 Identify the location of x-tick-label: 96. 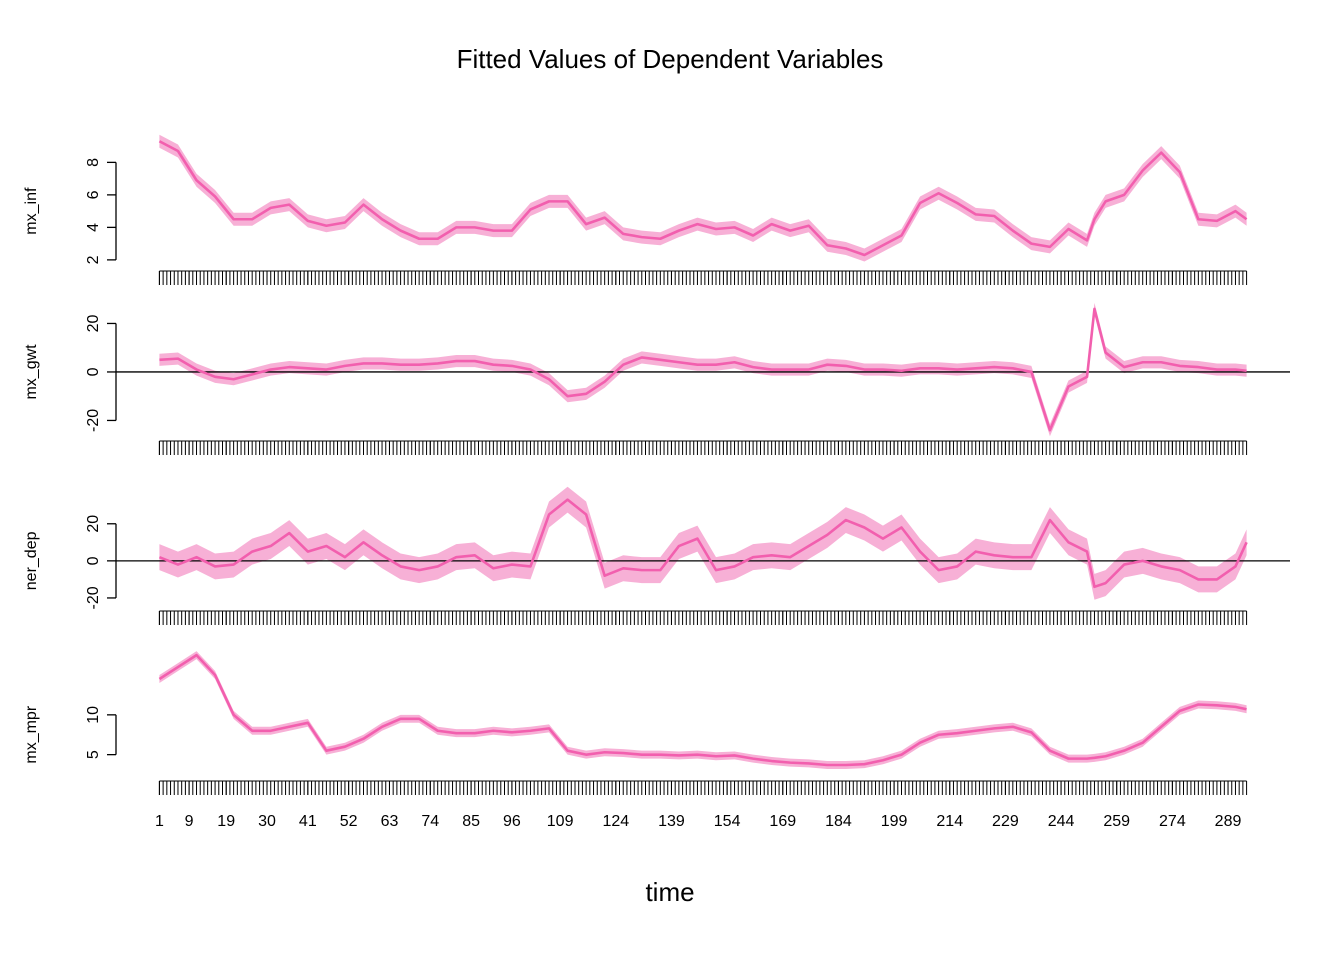
(512, 821).